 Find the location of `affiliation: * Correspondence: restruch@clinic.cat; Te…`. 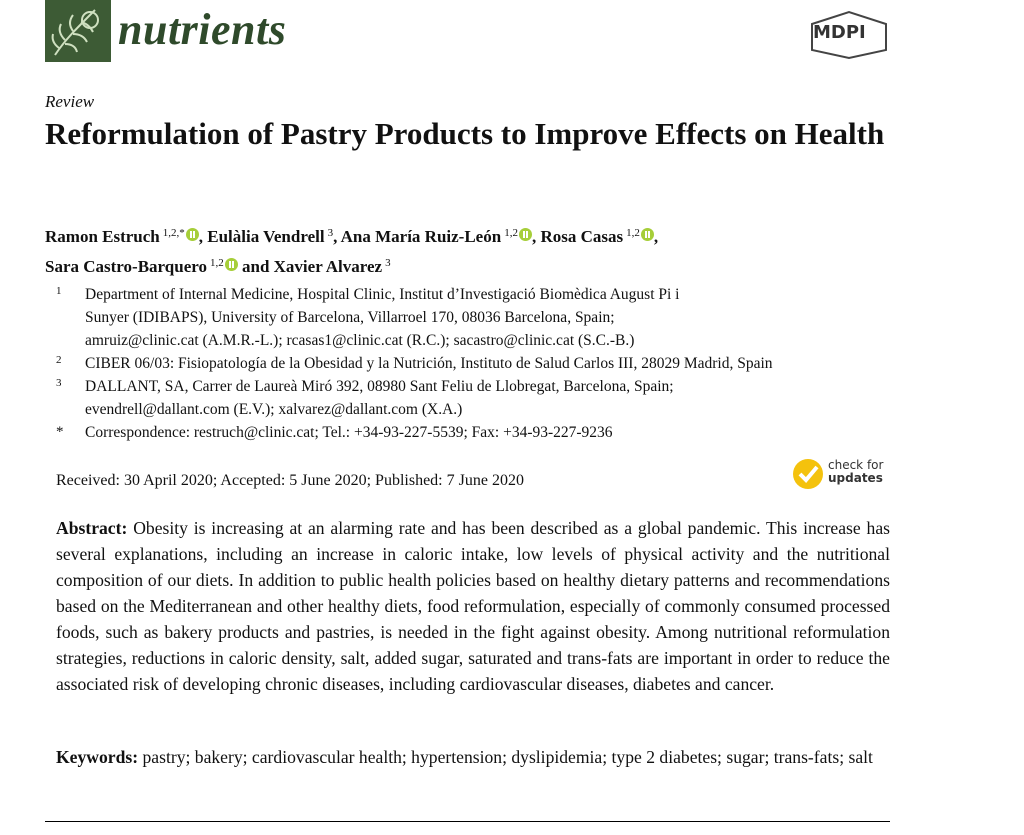

affiliation: * Correspondence: restruch@clinic.cat; Te… is located at coordinates (414, 432).